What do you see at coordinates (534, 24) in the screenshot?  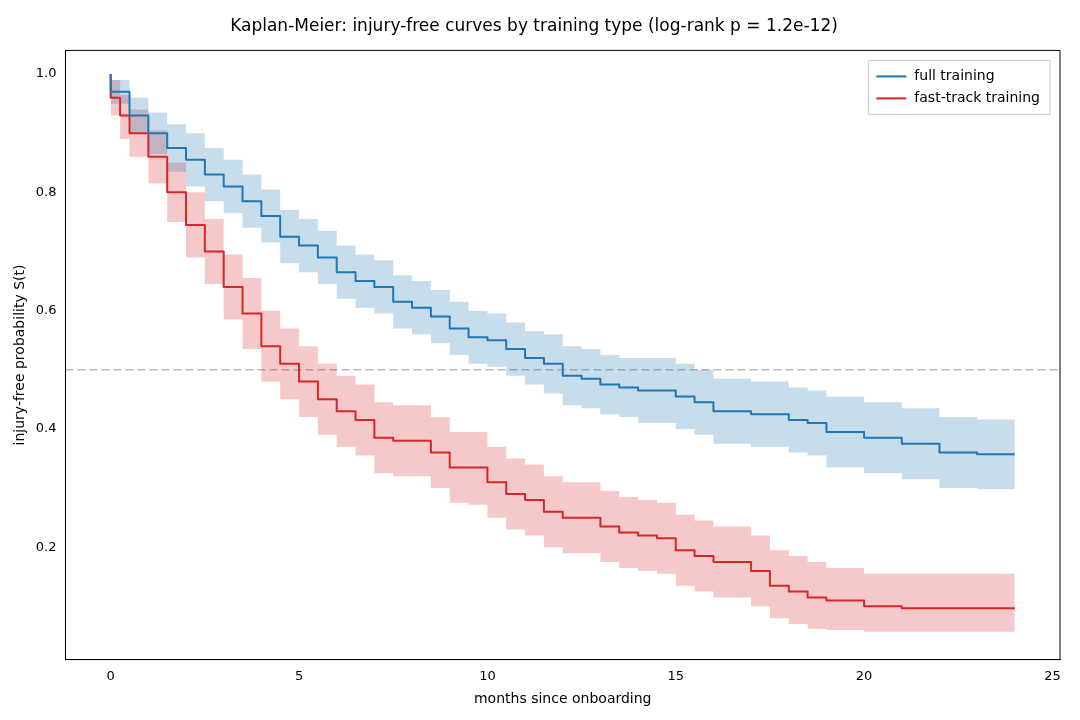 I see `chart-title: Kaplan-Meier: injury-free curves by training type (log-rank p = 1.2e-12)` at bounding box center [534, 24].